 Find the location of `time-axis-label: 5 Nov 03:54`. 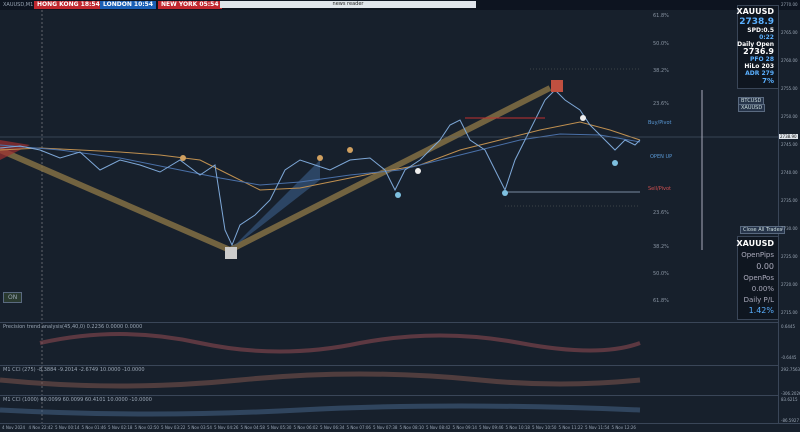

time-axis-label: 5 Nov 03:54 is located at coordinates (199, 427).